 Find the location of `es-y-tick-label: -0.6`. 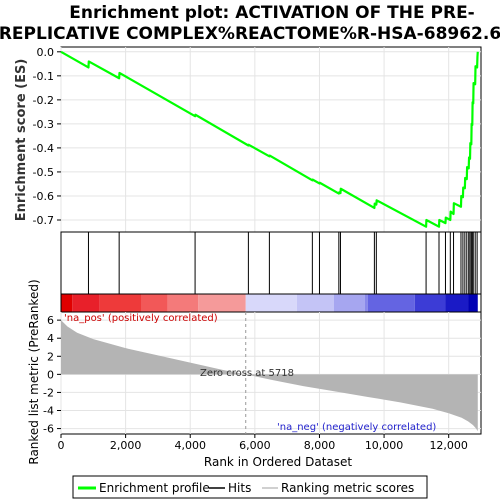

es-y-tick-label: -0.6 is located at coordinates (43, 196).